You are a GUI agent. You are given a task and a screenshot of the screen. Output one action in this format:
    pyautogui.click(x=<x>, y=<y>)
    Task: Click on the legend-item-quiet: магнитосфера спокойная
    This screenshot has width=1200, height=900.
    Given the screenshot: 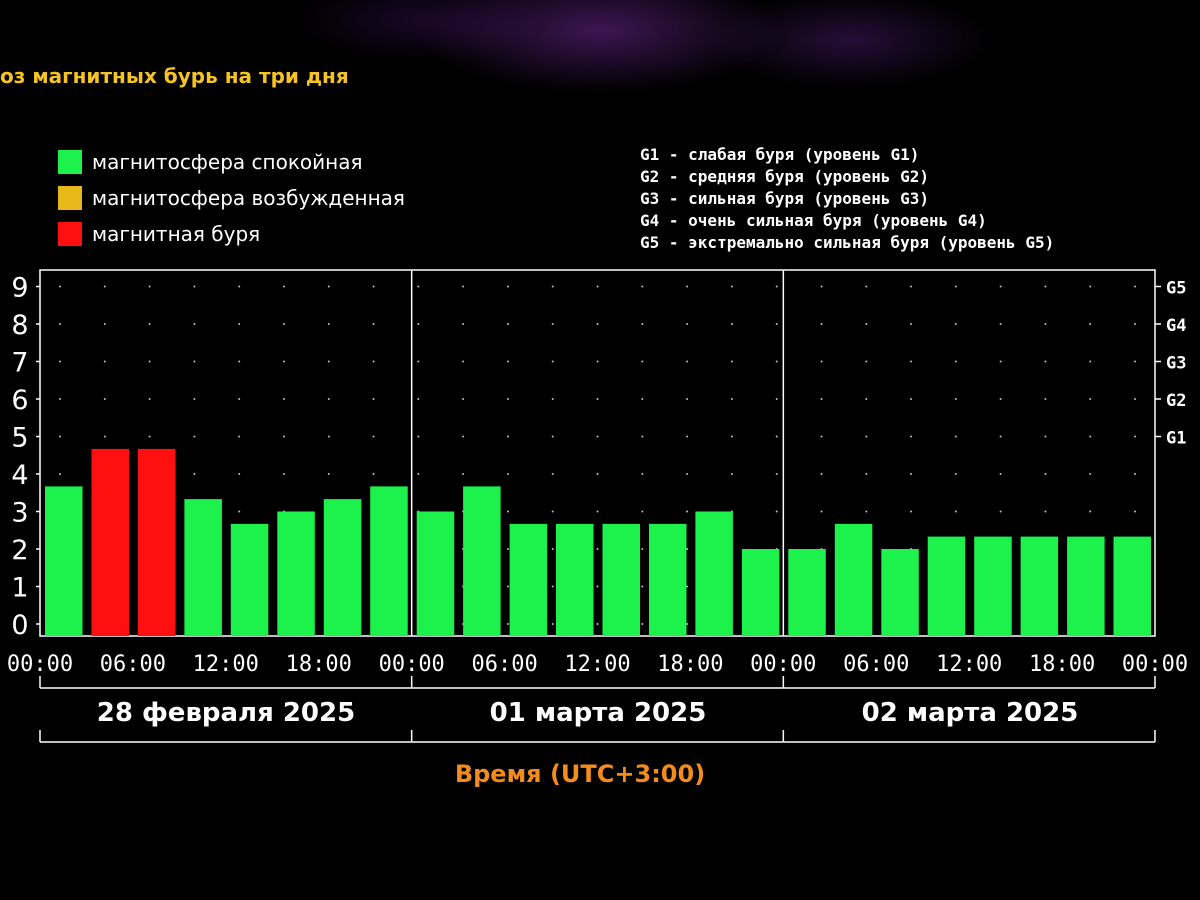 What is the action you would take?
    pyautogui.click(x=231, y=162)
    